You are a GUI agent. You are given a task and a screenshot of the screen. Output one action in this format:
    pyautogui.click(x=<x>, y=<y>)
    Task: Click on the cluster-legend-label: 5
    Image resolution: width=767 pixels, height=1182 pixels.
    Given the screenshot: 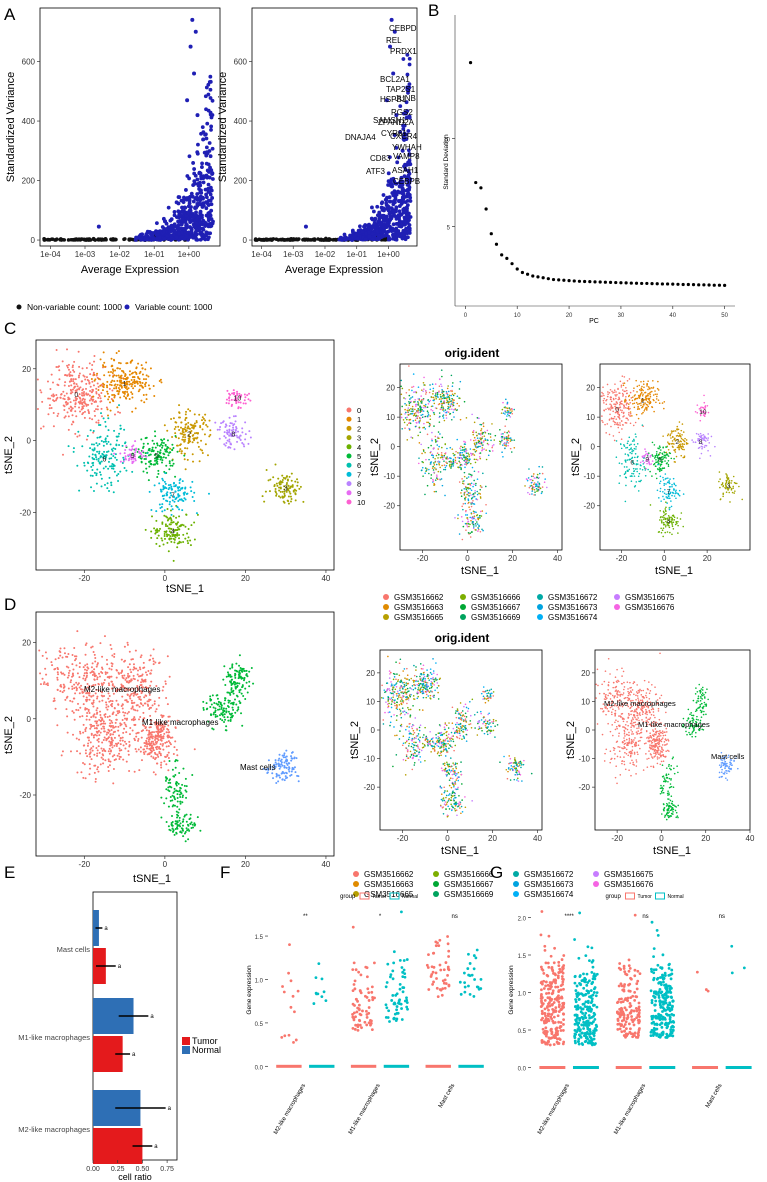 What is the action you would take?
    pyautogui.click(x=359, y=456)
    